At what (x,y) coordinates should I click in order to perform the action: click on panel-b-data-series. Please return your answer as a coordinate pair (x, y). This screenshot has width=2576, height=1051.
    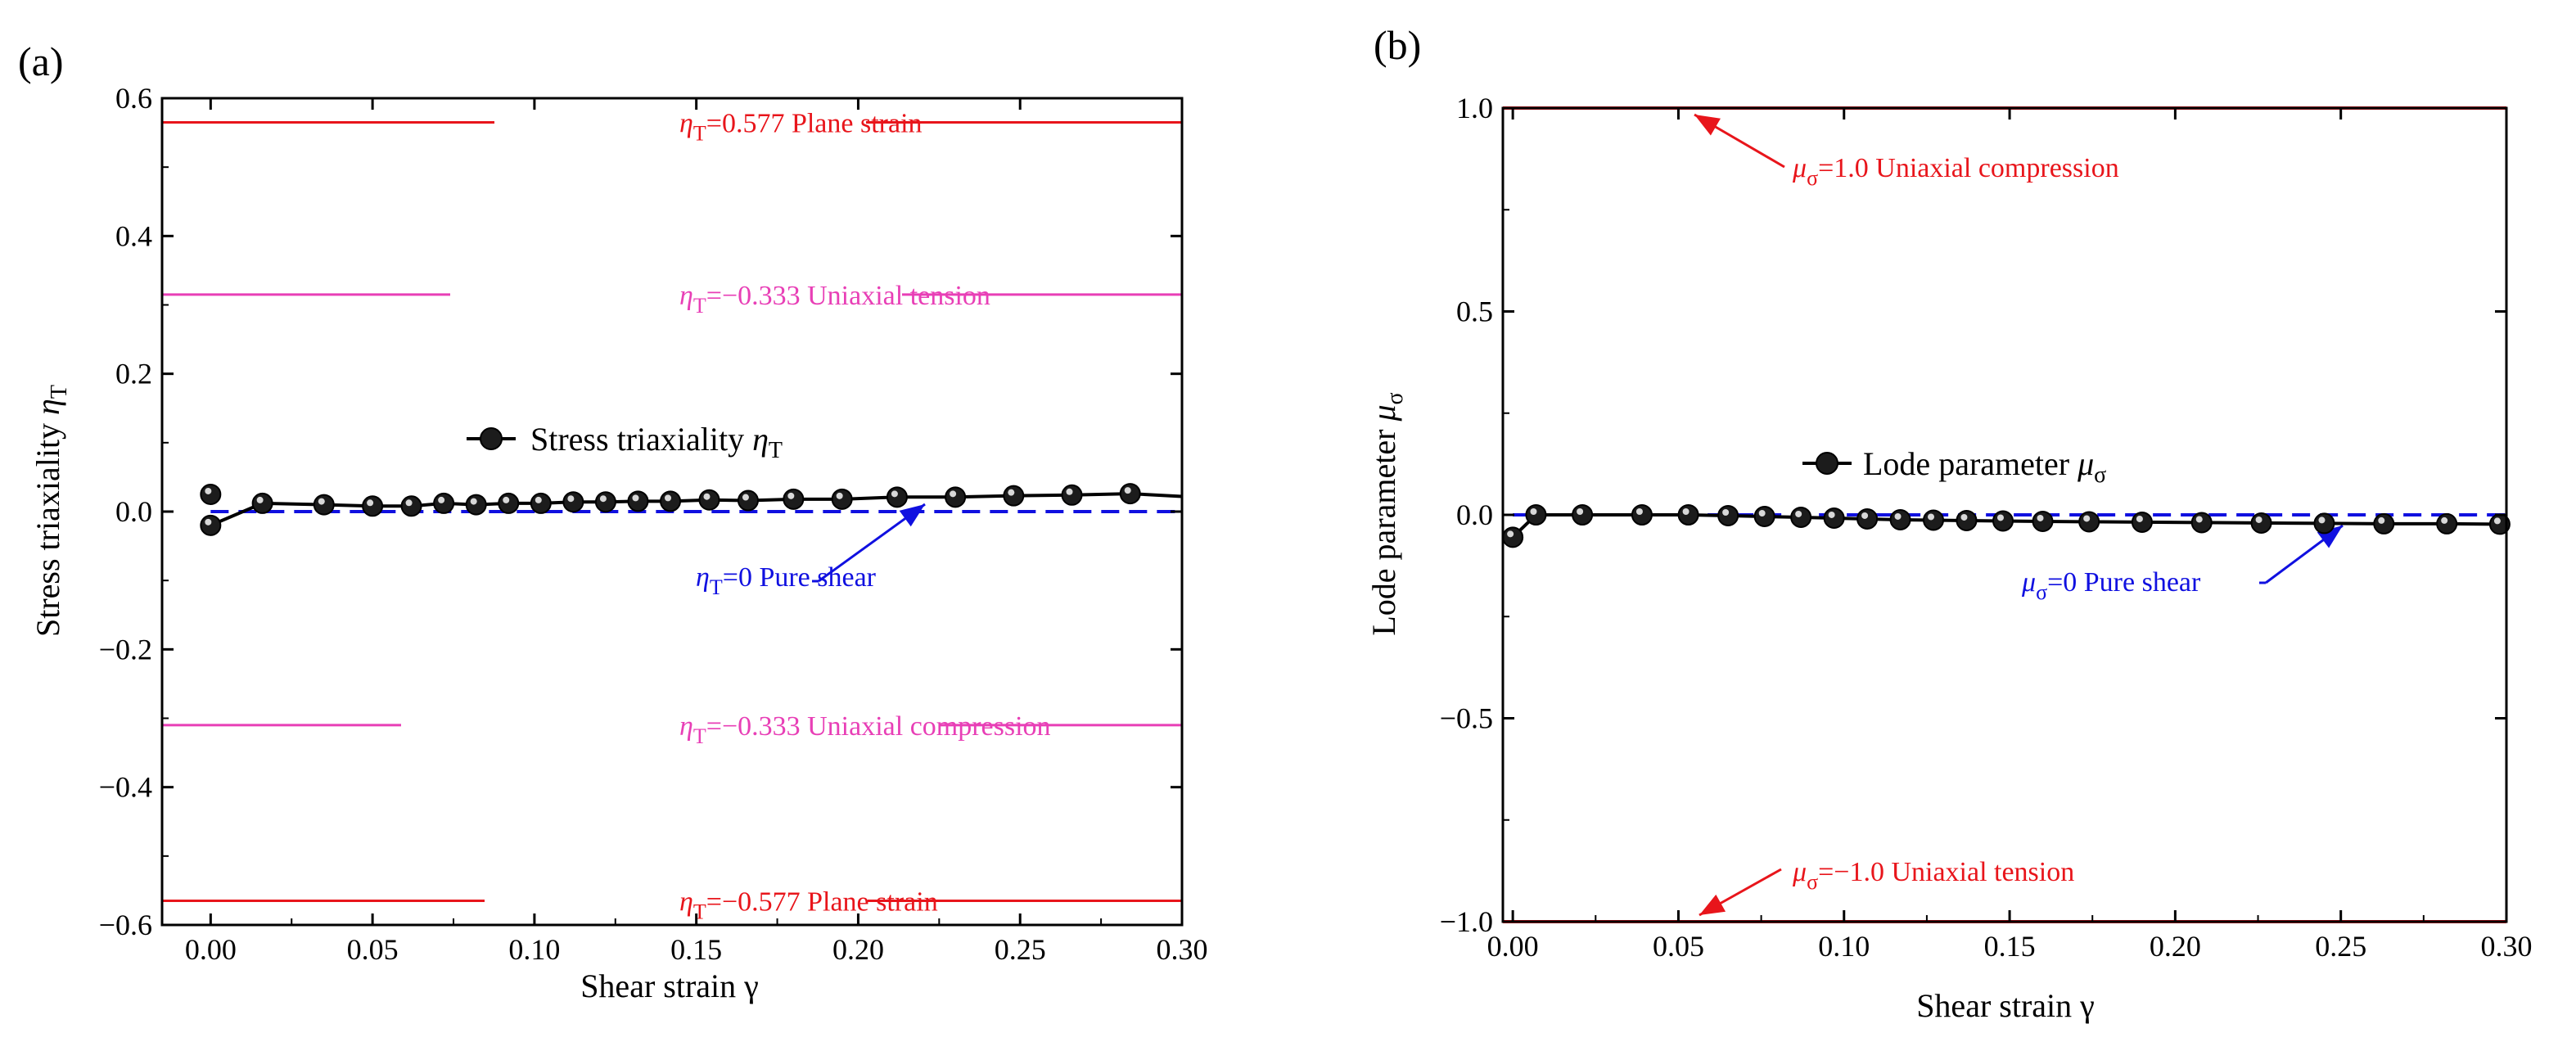
    Looking at the image, I should click on (2006, 526).